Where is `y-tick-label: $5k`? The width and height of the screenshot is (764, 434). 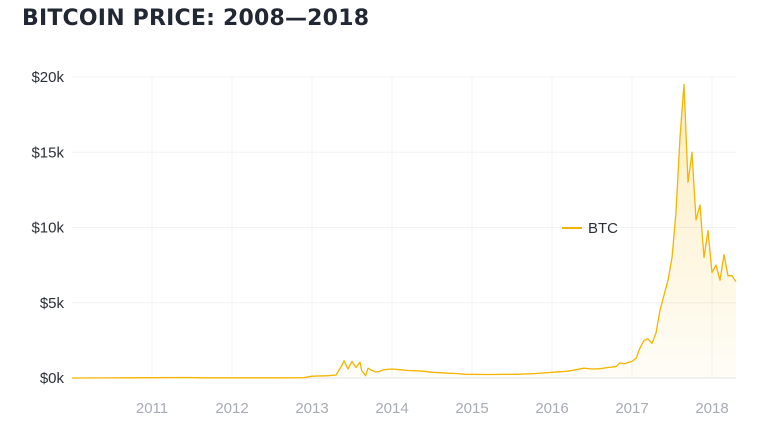 y-tick-label: $5k is located at coordinates (52, 303).